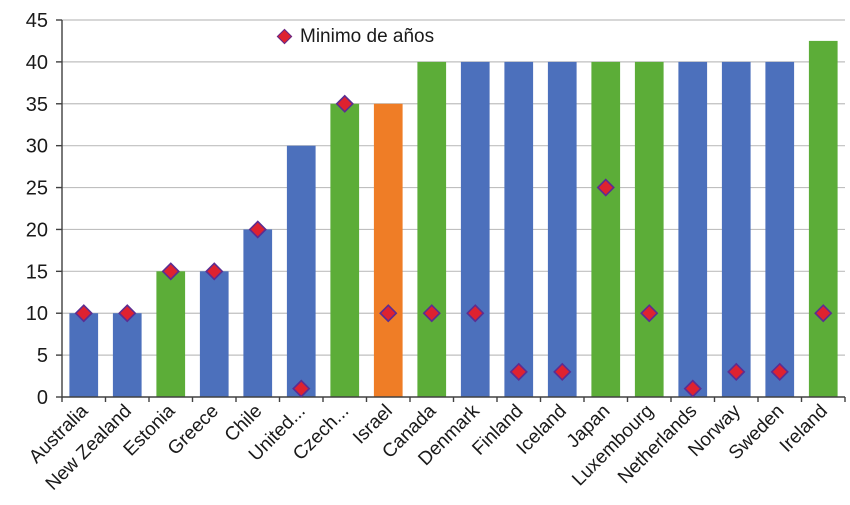 This screenshot has width=850, height=505. What do you see at coordinates (37, 230) in the screenshot?
I see `y-axis-label: 20` at bounding box center [37, 230].